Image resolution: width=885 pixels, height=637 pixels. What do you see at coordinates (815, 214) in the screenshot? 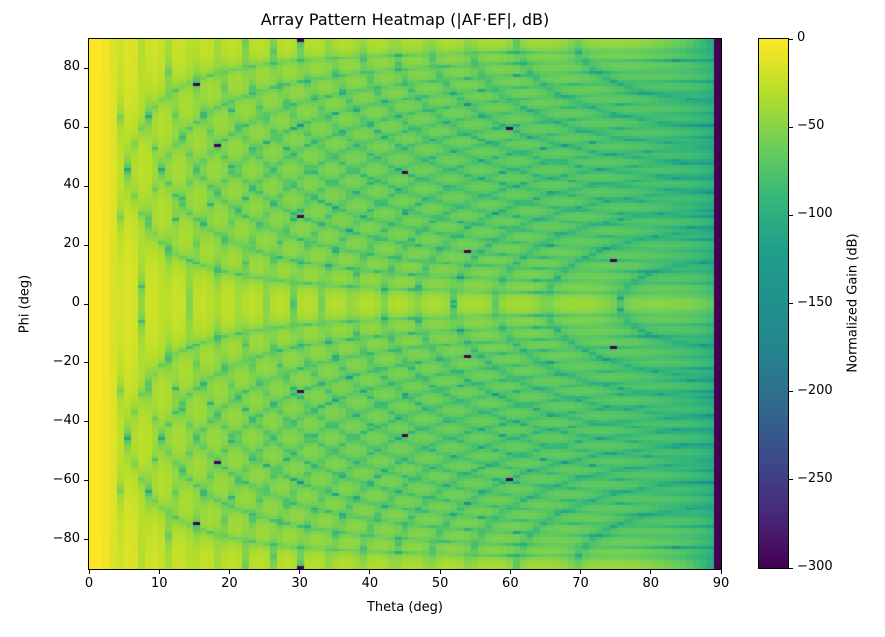
I see `colorbar-tick-label: −100` at bounding box center [815, 214].